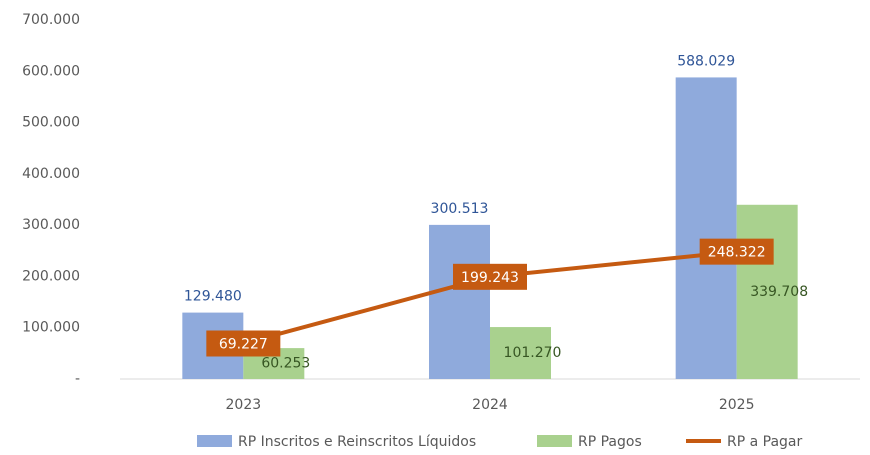 The image size is (870, 455). I want to click on y-tick-label: 500.000, so click(51, 123).